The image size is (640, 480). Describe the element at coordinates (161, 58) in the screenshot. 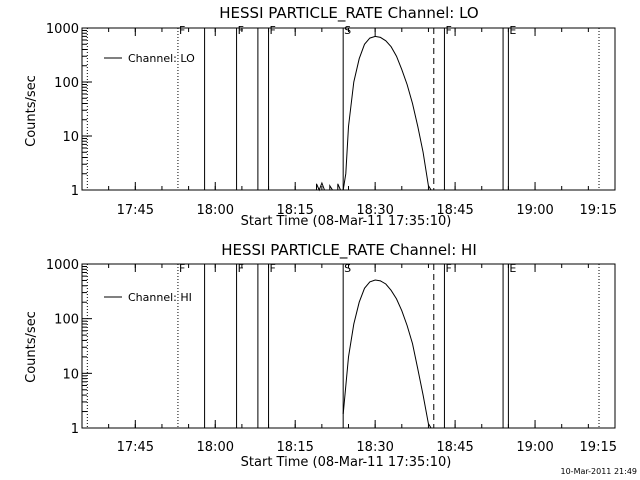

I see `legend-entry: Channel: LO` at that location.